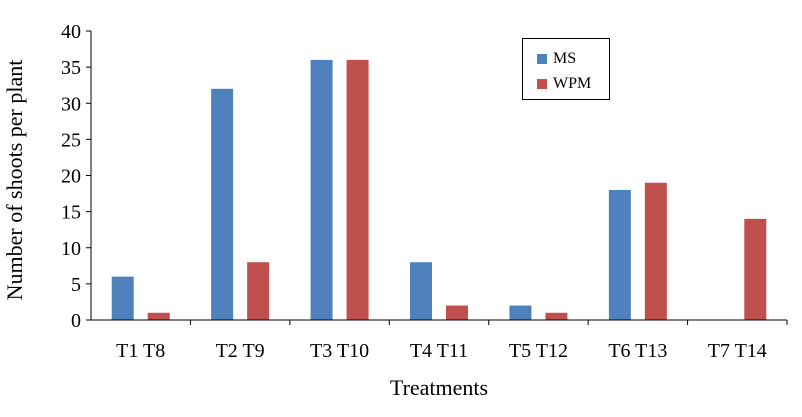 This screenshot has width=802, height=417. What do you see at coordinates (538, 351) in the screenshot?
I see `x-category-label: T5 T12` at bounding box center [538, 351].